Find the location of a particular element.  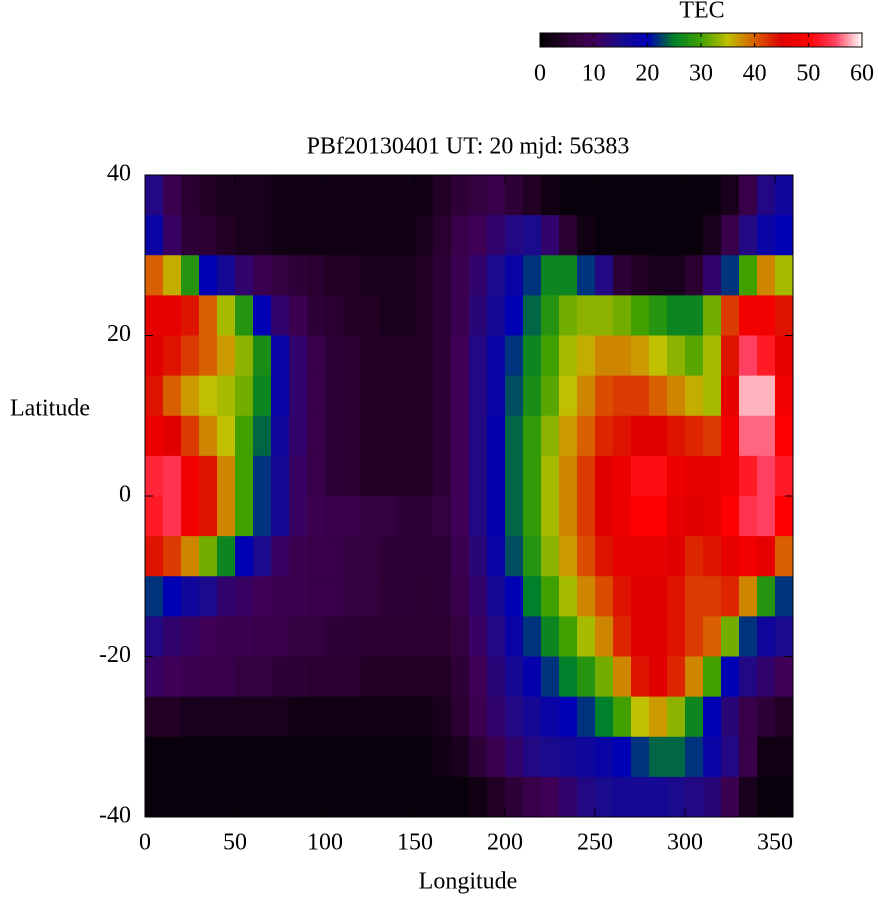

colorbar-tick-label: 0 is located at coordinates (540, 74).